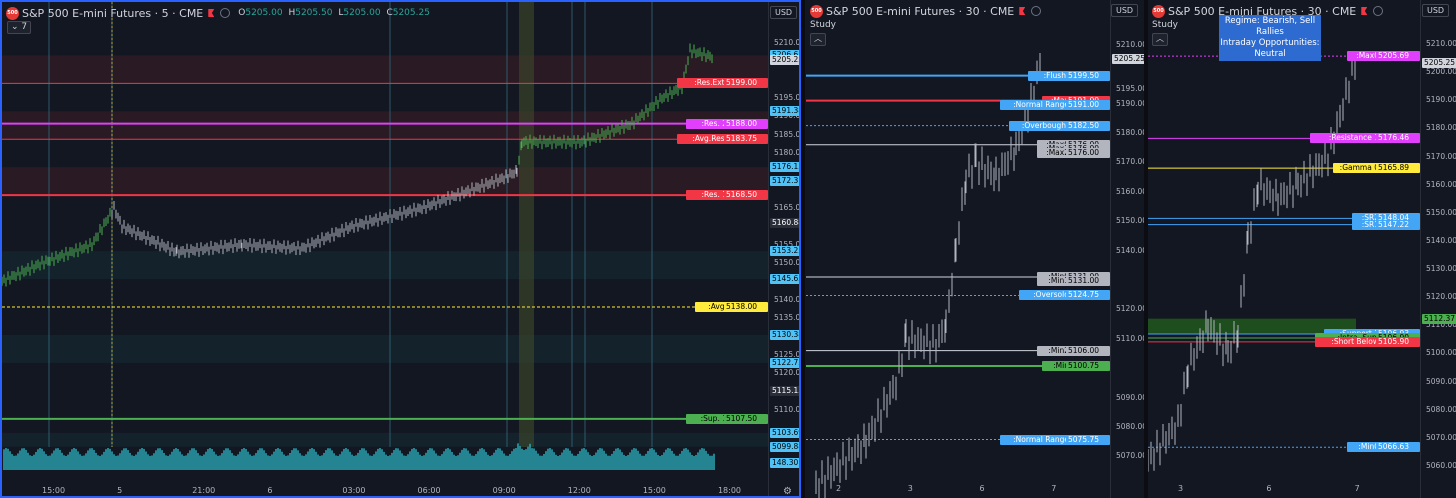 The image size is (1456, 498). What do you see at coordinates (1270, 48) in the screenshot?
I see `intraday-text: Intraday Opportunities: Neutral` at bounding box center [1270, 48].